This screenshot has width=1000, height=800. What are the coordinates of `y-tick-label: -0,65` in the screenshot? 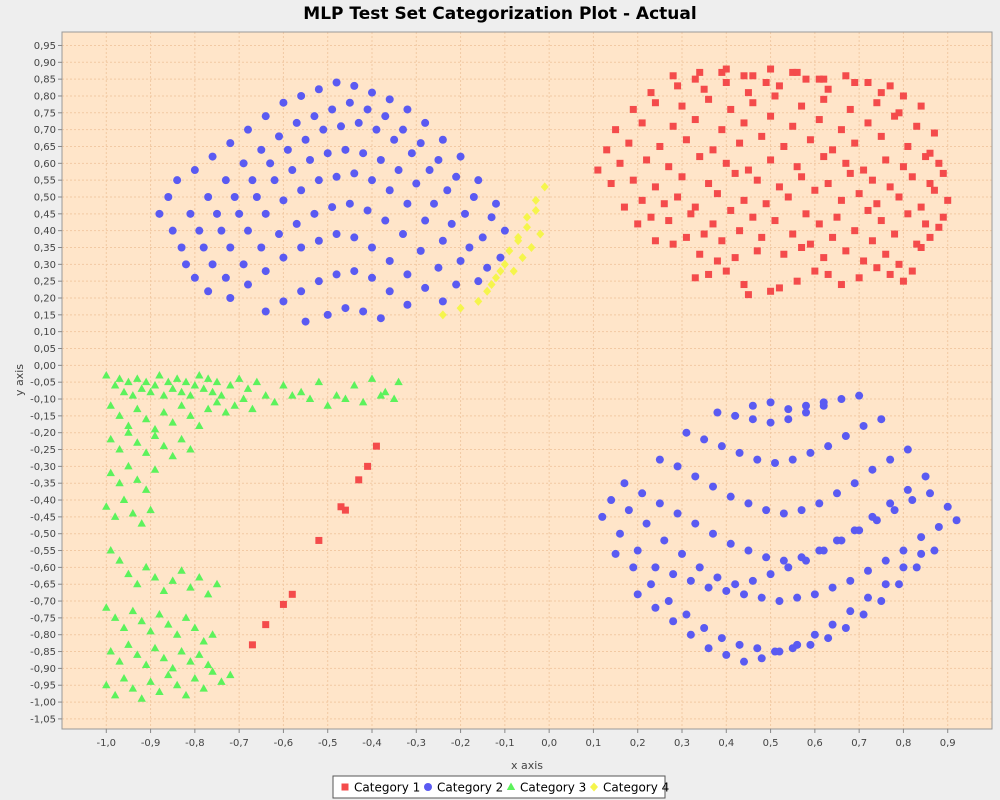 It's located at (43, 585).